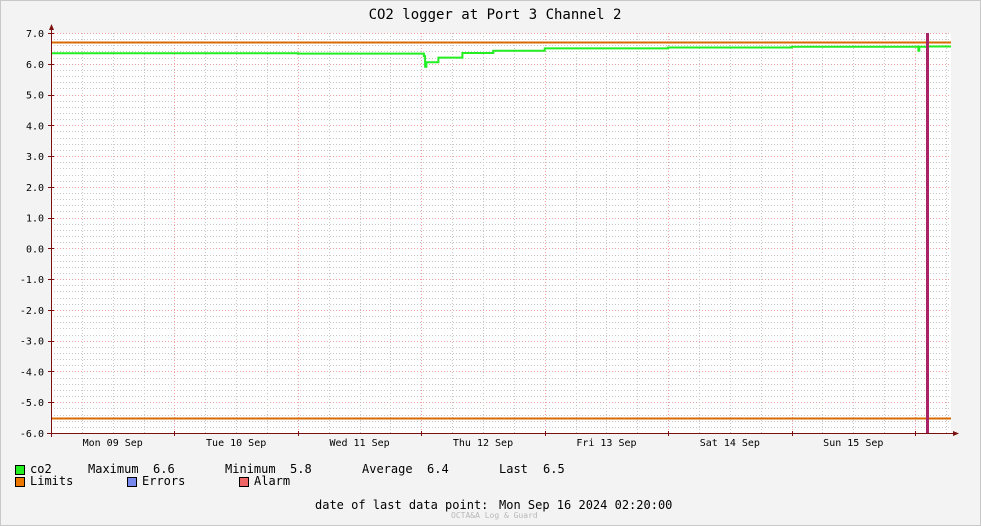  I want to click on y-tick-label: 5.0, so click(35, 96).